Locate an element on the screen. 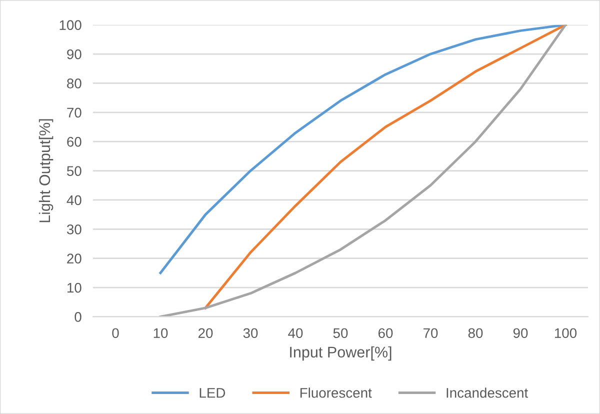 Image resolution: width=600 pixels, height=414 pixels. x-tick-label: 20 is located at coordinates (205, 333).